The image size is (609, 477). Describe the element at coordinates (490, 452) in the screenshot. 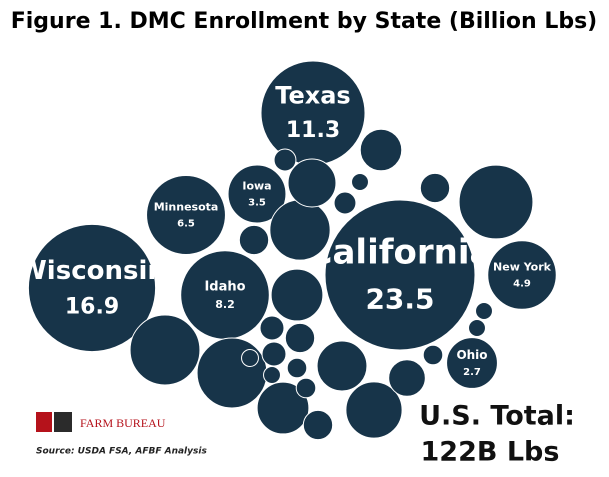

I see `total-value: 122B Lbs` at that location.